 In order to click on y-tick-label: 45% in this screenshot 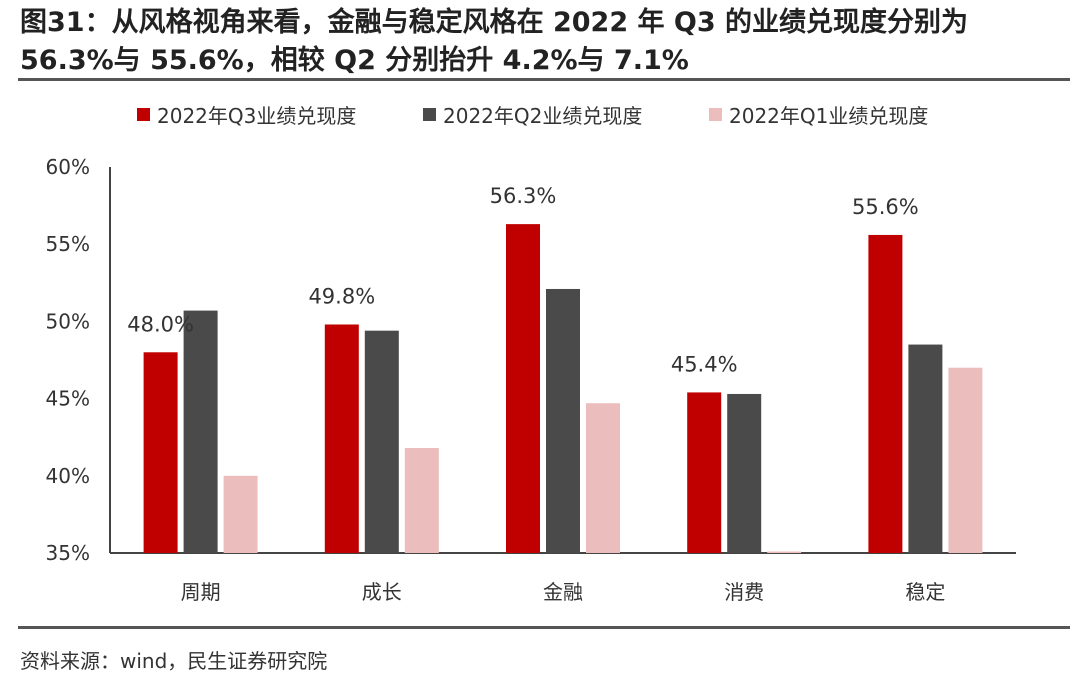, I will do `click(68, 399)`.